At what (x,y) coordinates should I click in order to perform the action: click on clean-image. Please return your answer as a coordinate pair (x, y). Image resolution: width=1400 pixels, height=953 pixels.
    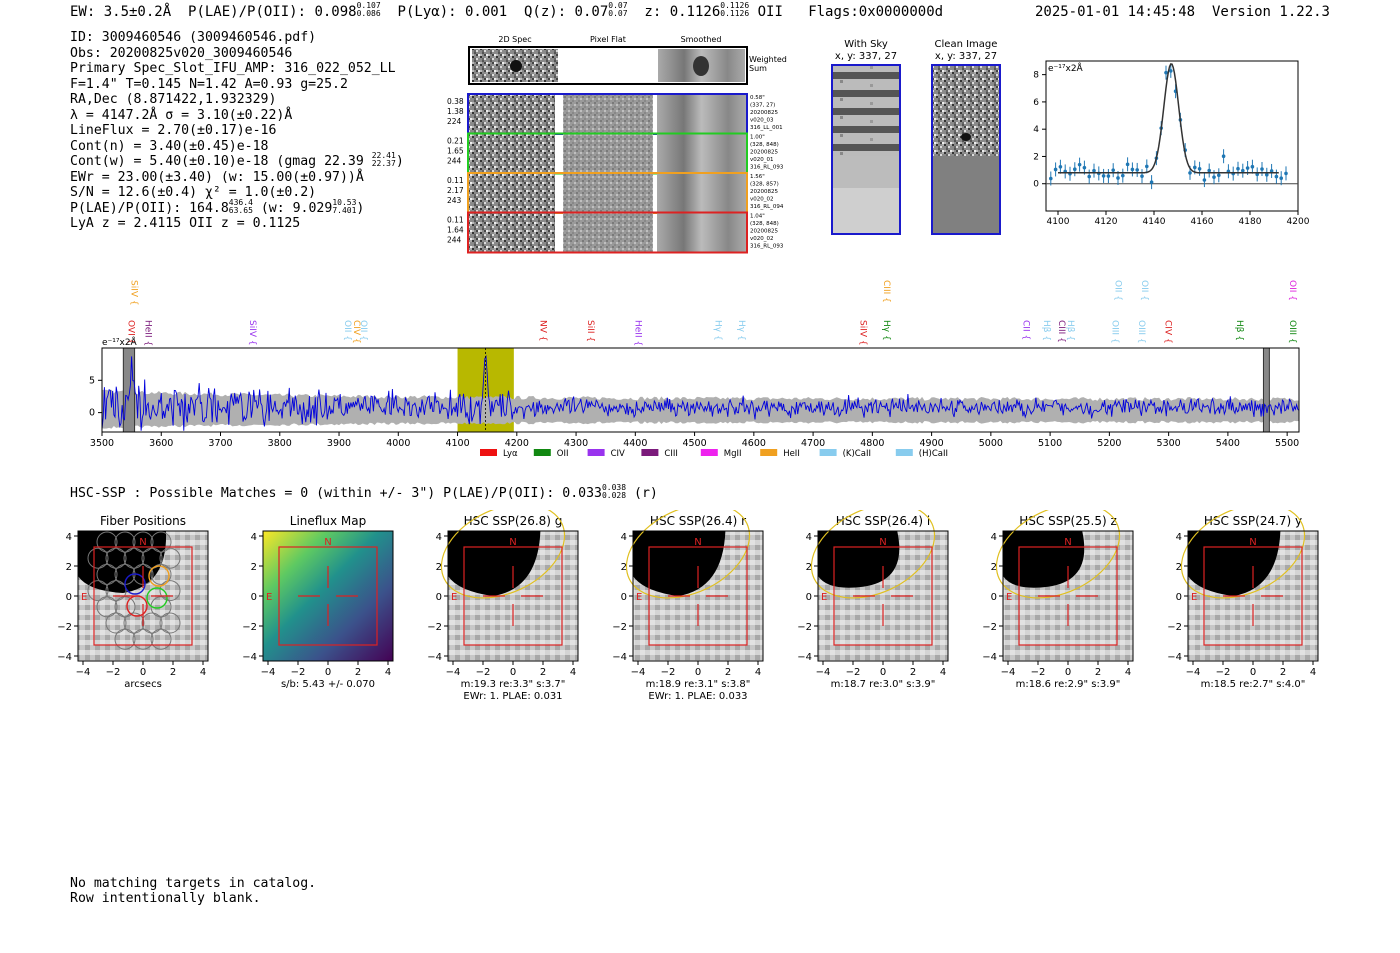
    Looking at the image, I should click on (966, 149).